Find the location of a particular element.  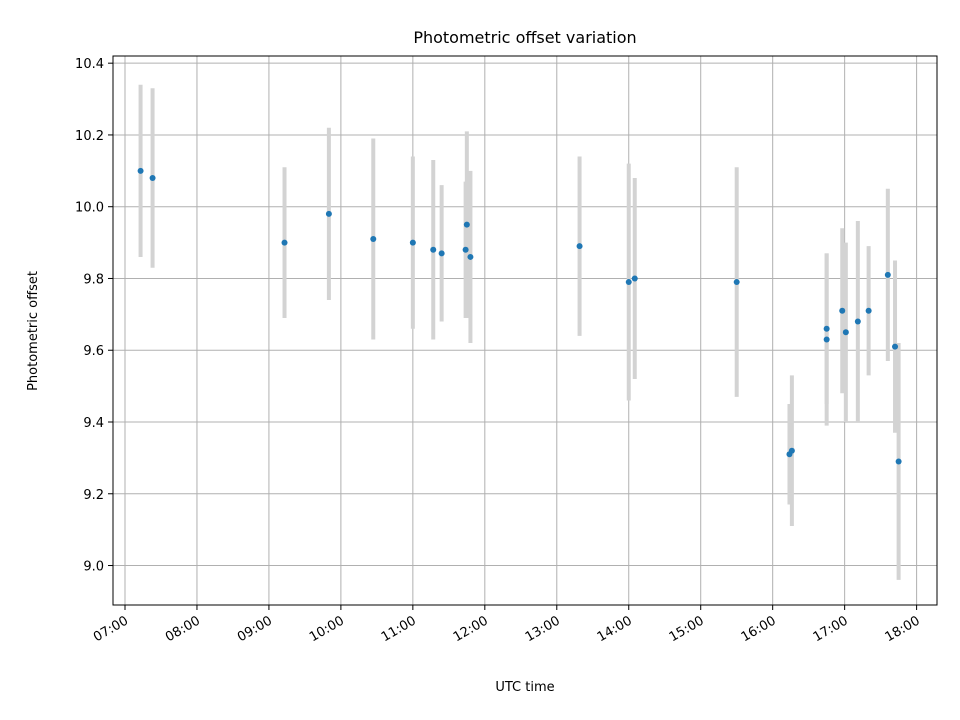

y-axis-label: Photometric offset is located at coordinates (33, 331).